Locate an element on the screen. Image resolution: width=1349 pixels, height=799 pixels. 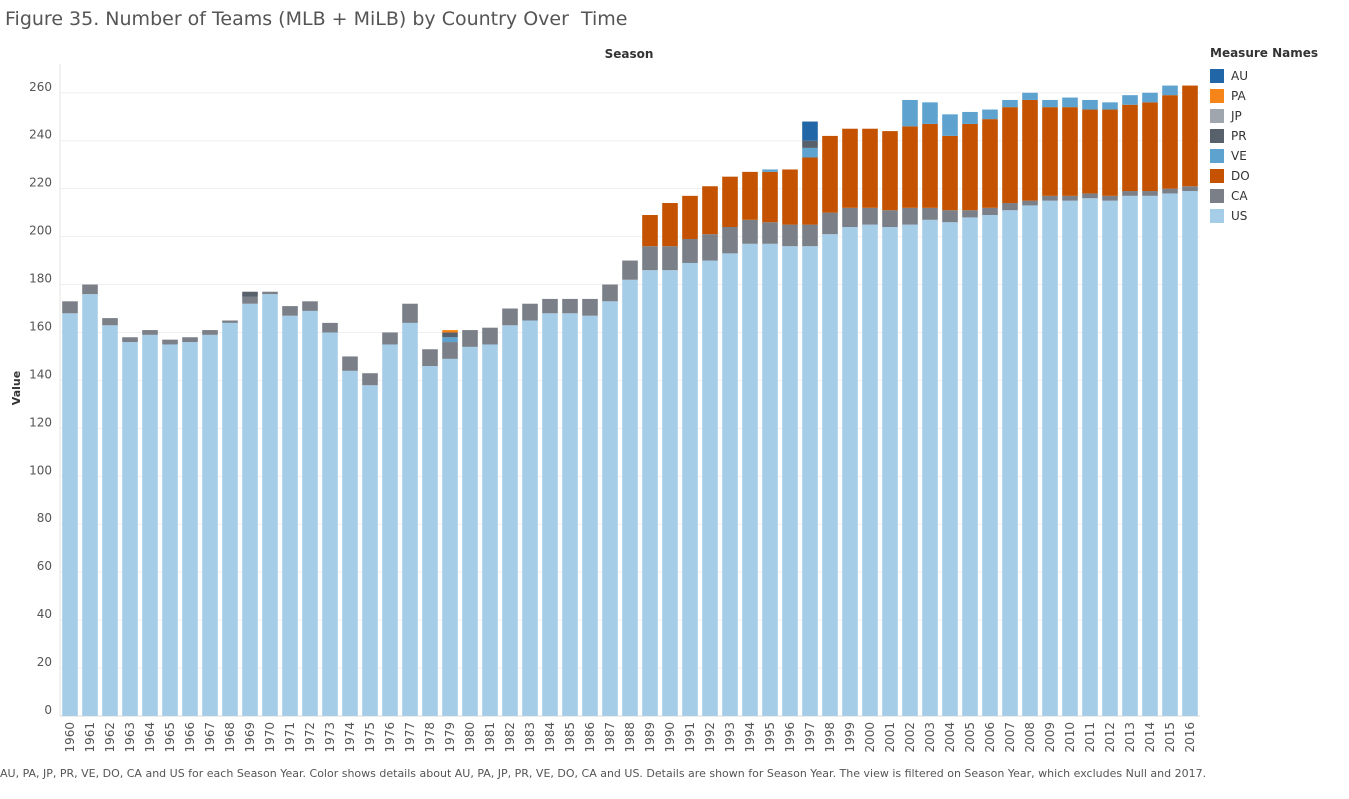
bar-segment-do-1991 is located at coordinates (690, 217).